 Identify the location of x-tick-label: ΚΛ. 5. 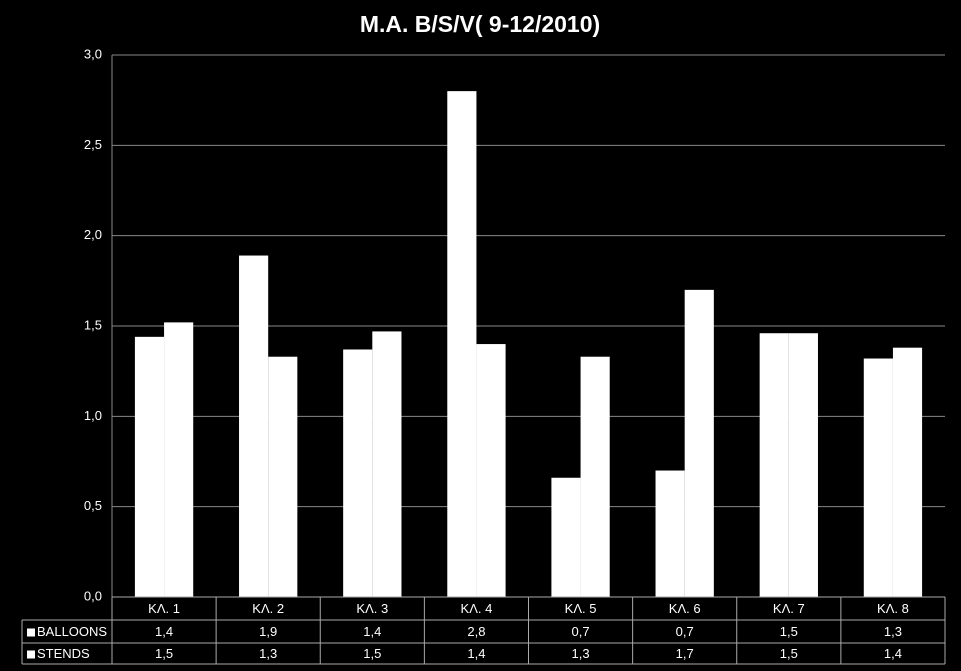
(581, 608).